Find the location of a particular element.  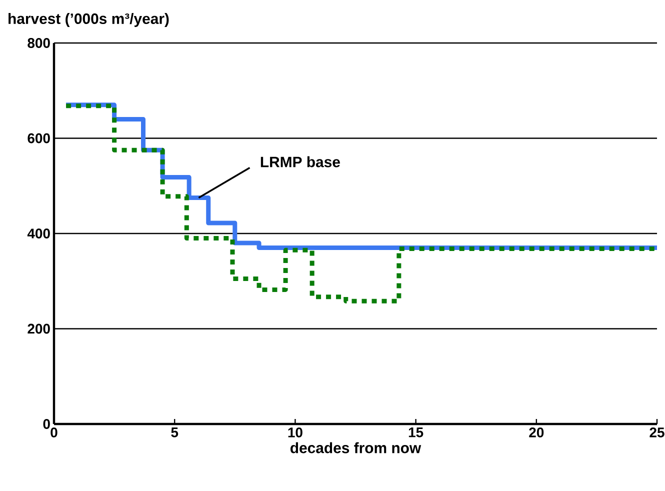

x-tick-label: 15 is located at coordinates (416, 433).